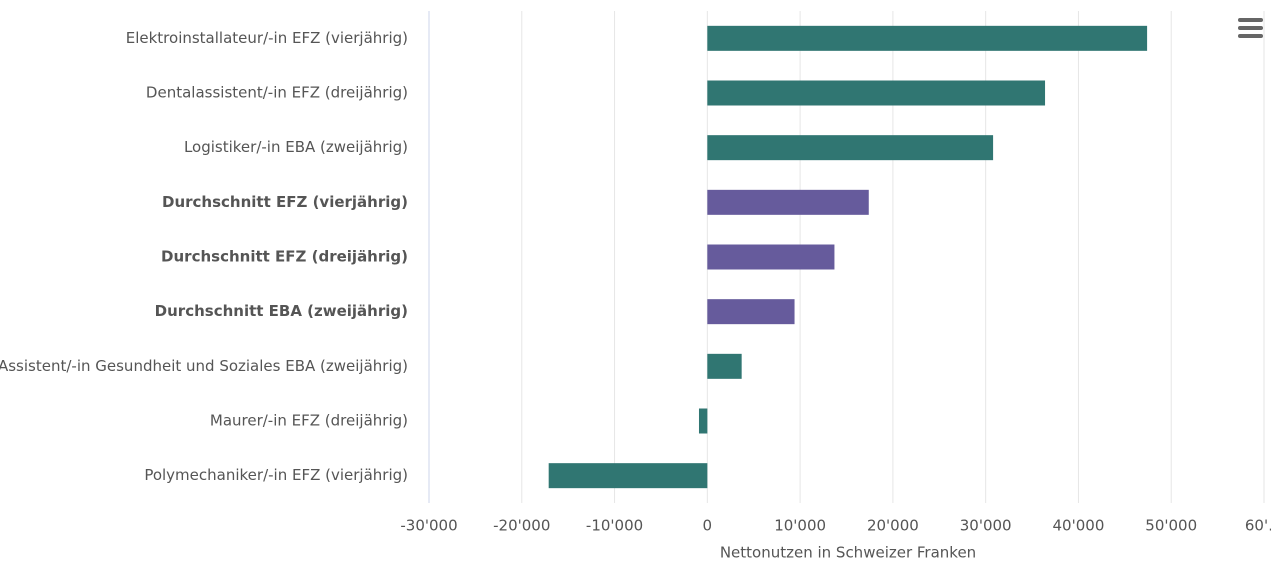  What do you see at coordinates (1079, 526) in the screenshot?
I see `x-tick-label: 40'000` at bounding box center [1079, 526].